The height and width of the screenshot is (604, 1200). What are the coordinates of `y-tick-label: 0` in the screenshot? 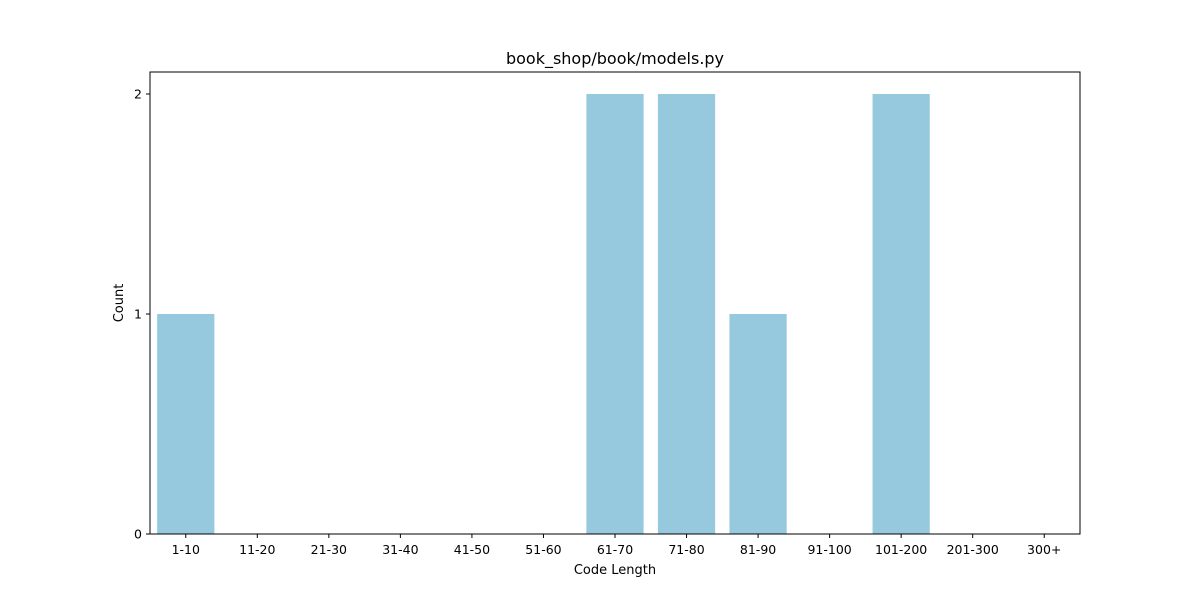 It's located at (138, 534).